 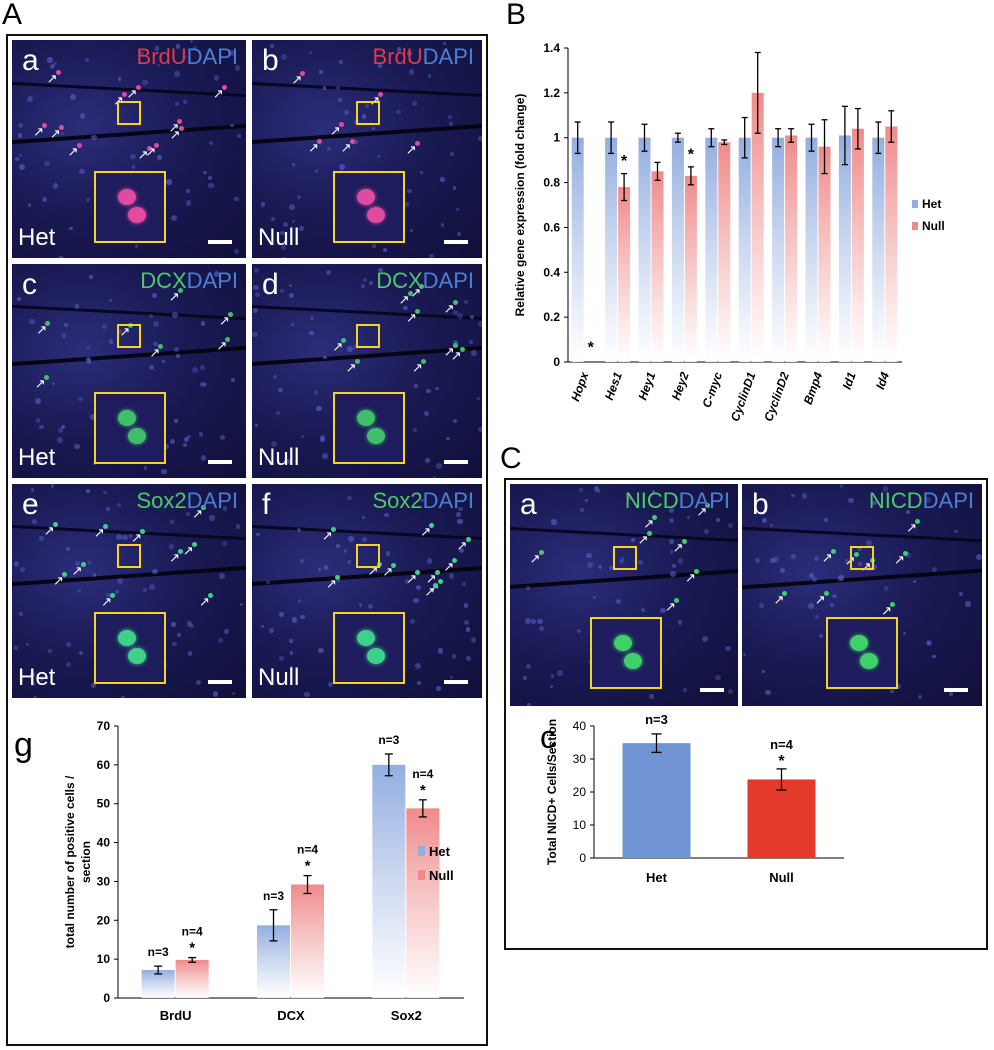 I want to click on stain-label: BrdUDAPI, so click(x=423, y=57).